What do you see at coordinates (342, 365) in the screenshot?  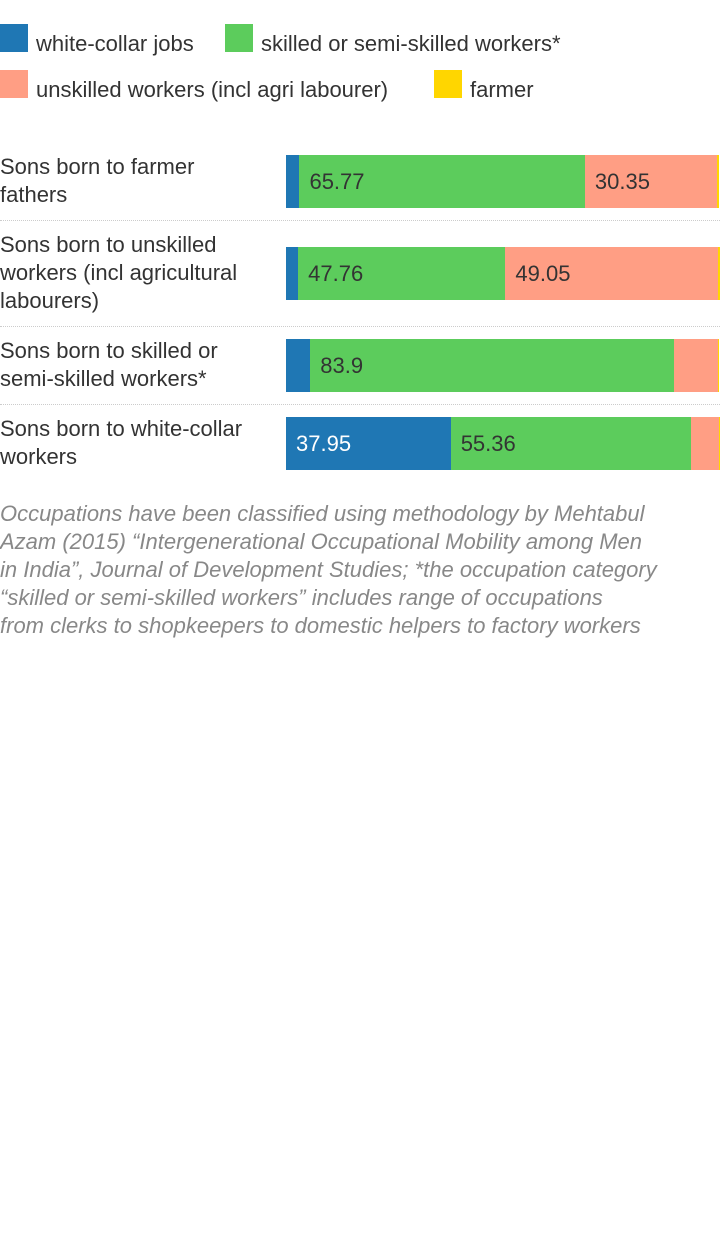 I see `data-label: 83.9` at bounding box center [342, 365].